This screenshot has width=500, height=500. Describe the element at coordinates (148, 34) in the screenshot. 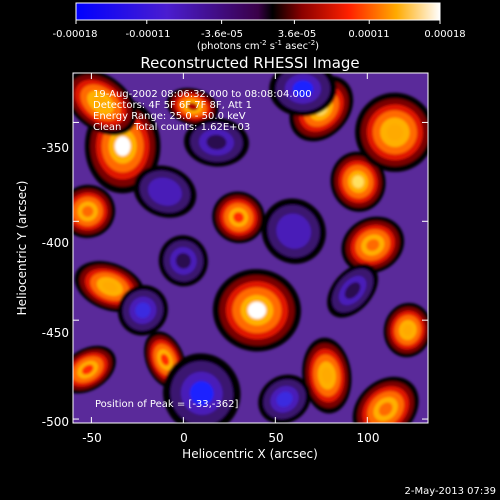

I see `colorbar-tick-label-1: -0.00011` at that location.